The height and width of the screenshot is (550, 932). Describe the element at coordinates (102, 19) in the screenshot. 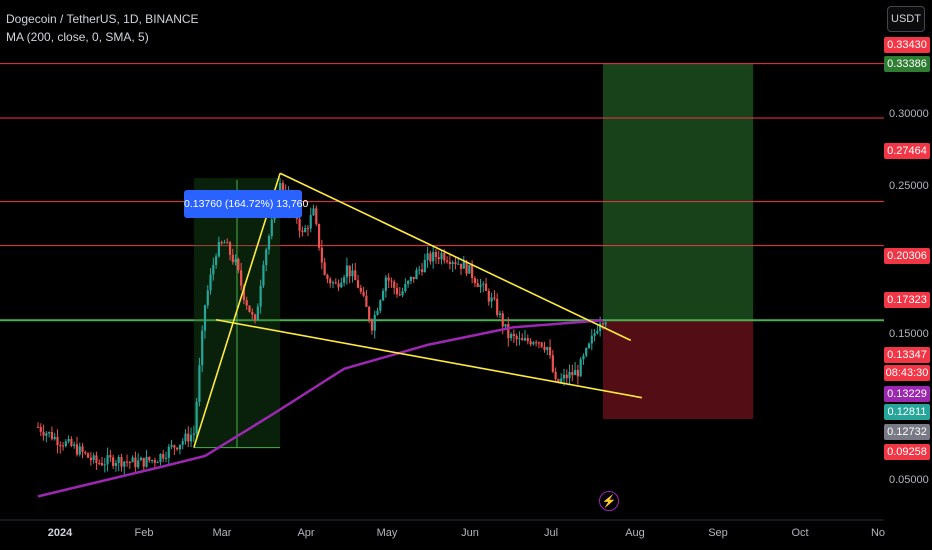

I see `legend-symbol: Dogecoin / TetherUS, 1D, BINANCE` at that location.